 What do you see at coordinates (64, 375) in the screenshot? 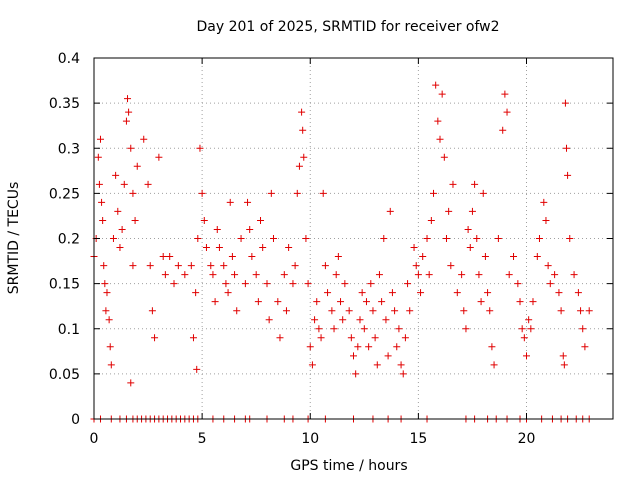
I see `y-tick-label: 0.05` at bounding box center [64, 375].